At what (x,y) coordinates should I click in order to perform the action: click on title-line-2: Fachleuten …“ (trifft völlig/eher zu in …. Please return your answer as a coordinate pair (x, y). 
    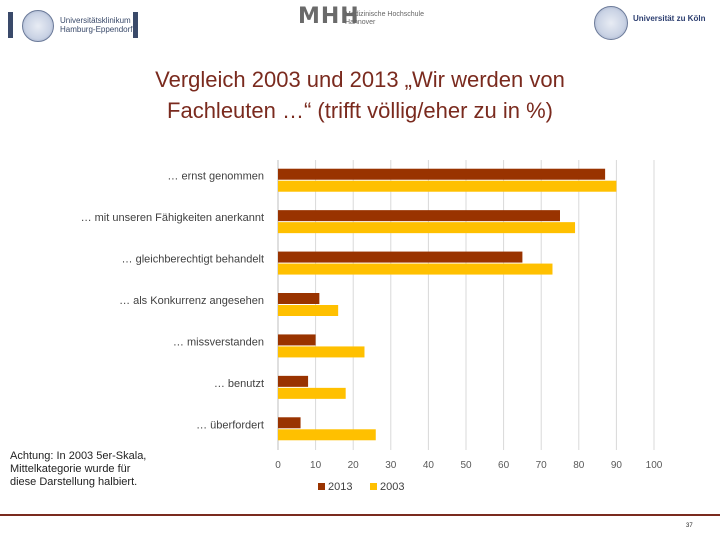
    Looking at the image, I should click on (360, 110).